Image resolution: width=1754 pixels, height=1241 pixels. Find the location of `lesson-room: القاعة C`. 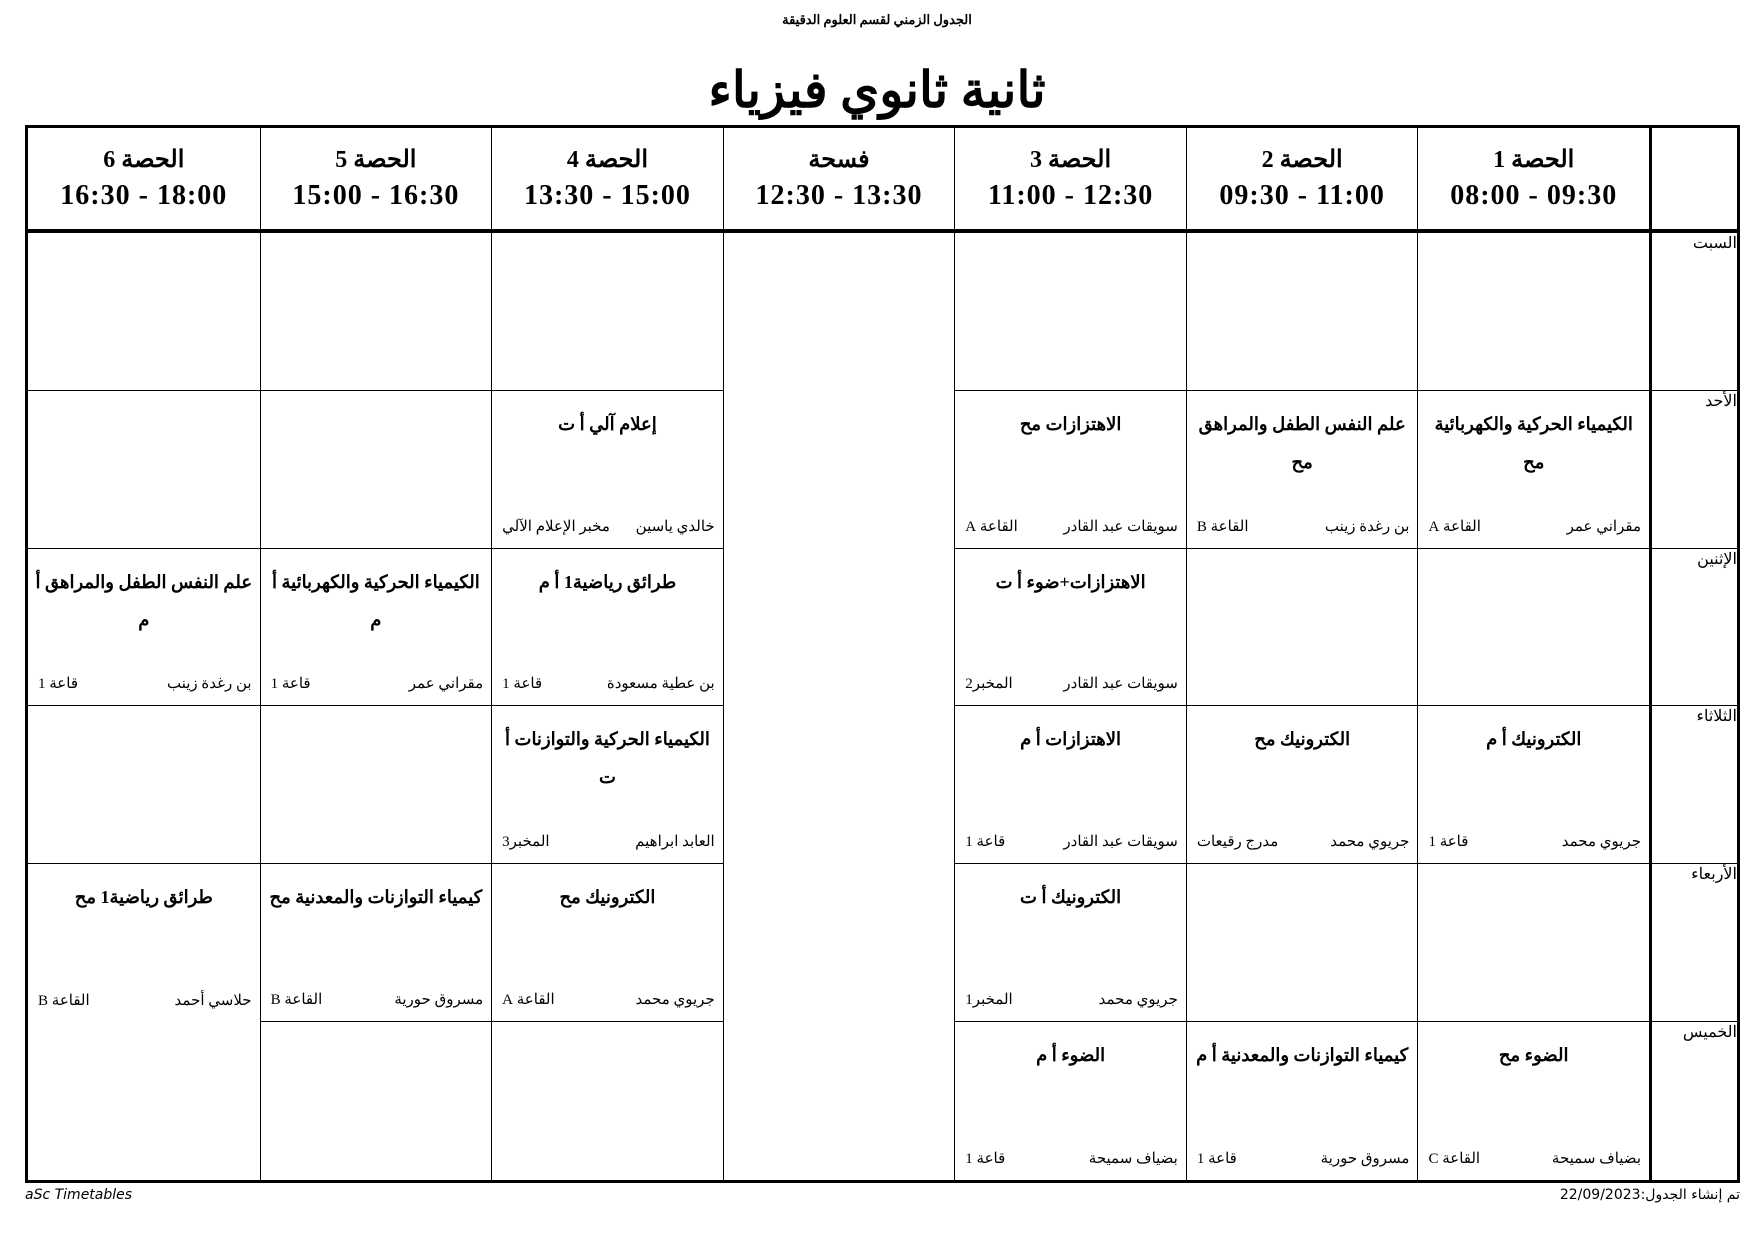

lesson-room: القاعة C is located at coordinates (1454, 1158).